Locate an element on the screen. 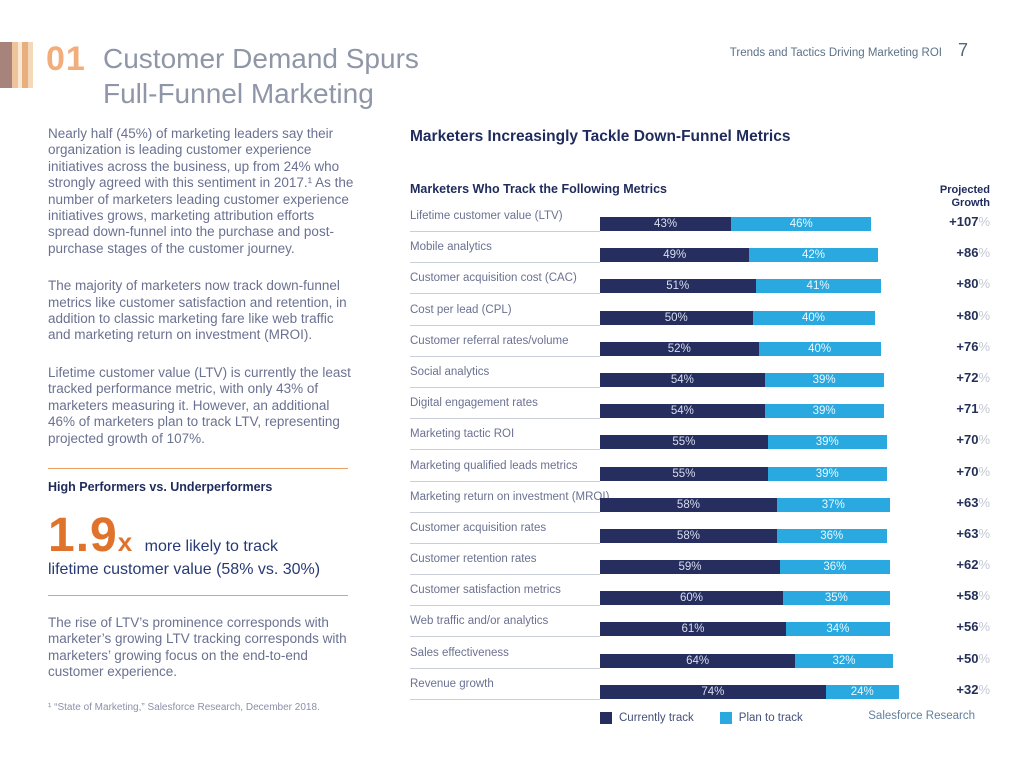 This screenshot has height=768, width=1024. currently-track-segment: 43% is located at coordinates (666, 224).